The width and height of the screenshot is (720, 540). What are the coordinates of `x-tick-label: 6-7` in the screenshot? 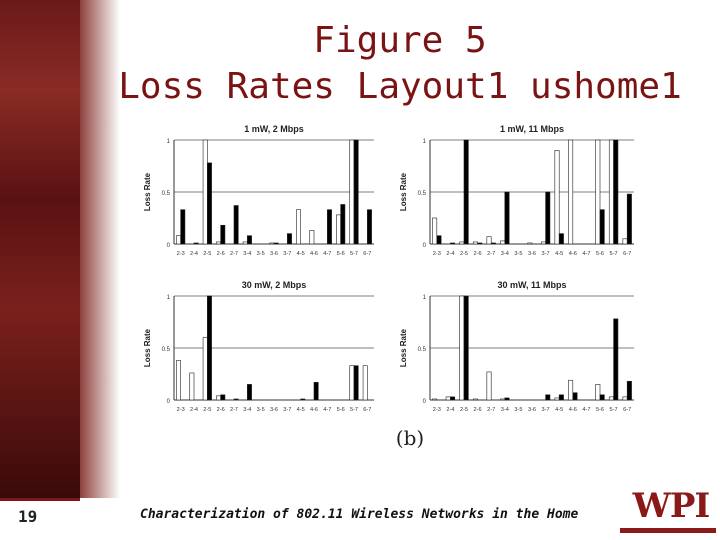 It's located at (627, 410).